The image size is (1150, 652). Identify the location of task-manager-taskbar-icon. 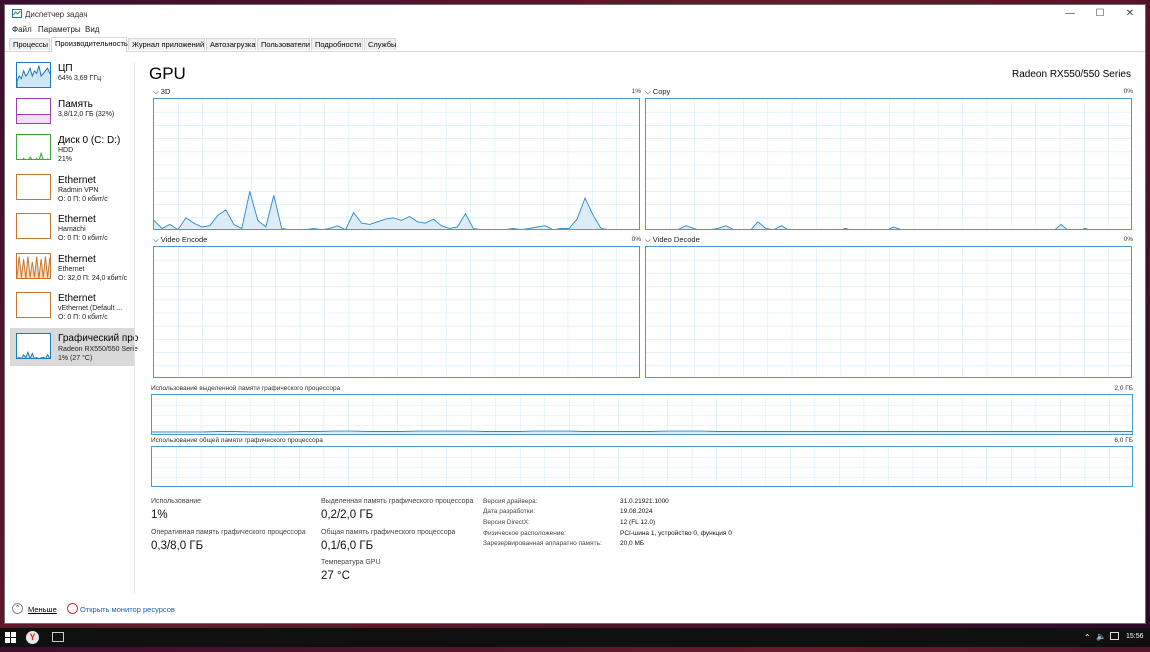
(58, 637).